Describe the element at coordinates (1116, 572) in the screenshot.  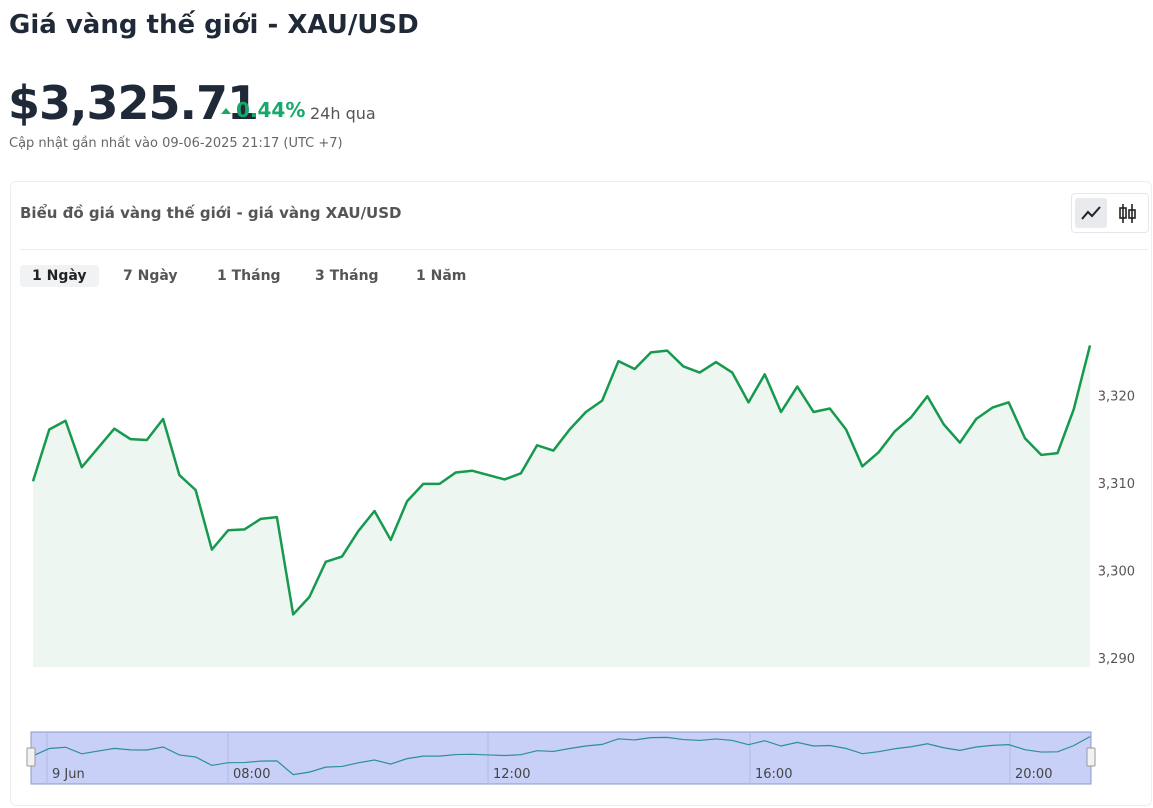
I see `y-tick-label: 3,300` at that location.